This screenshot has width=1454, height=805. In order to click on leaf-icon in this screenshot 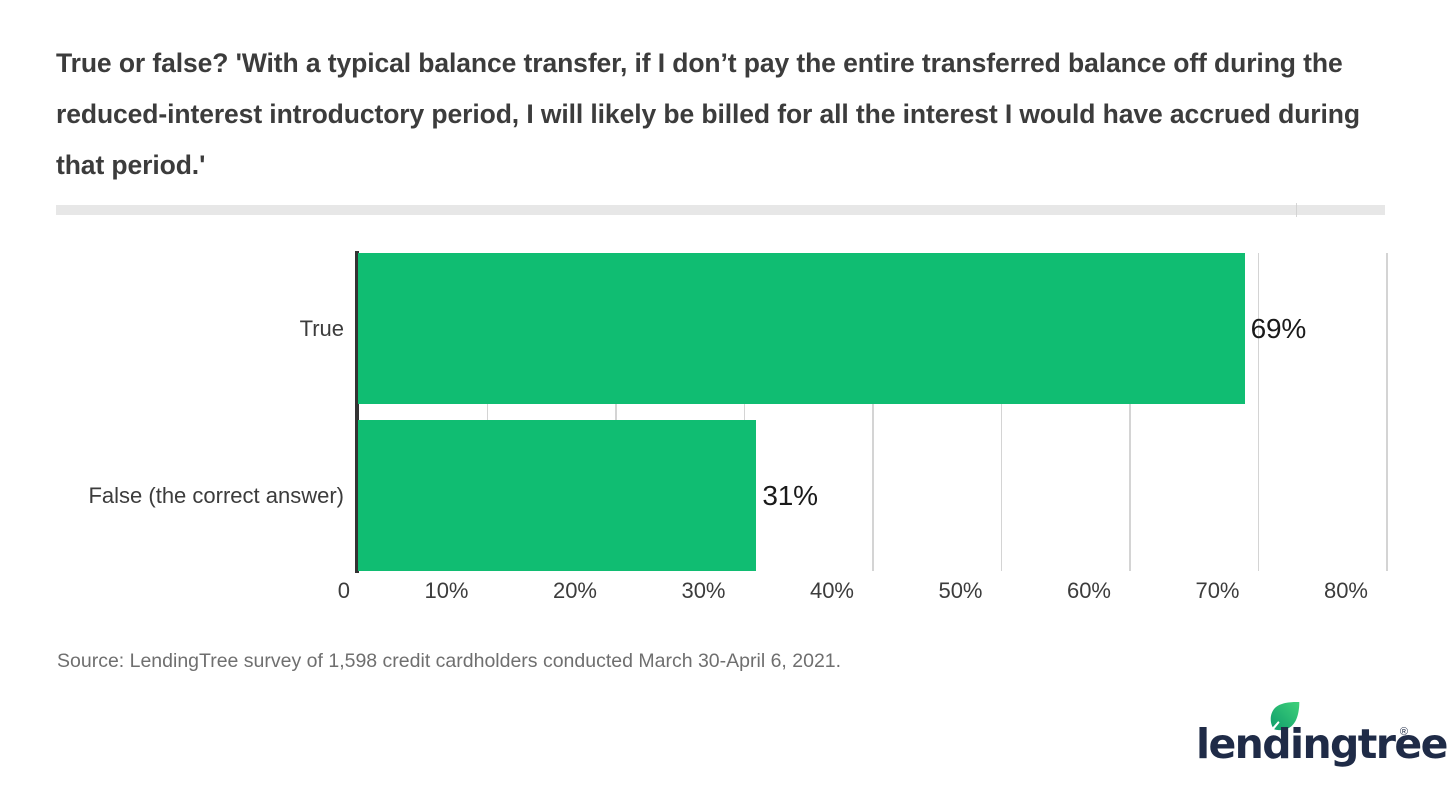, I will do `click(1285, 716)`.